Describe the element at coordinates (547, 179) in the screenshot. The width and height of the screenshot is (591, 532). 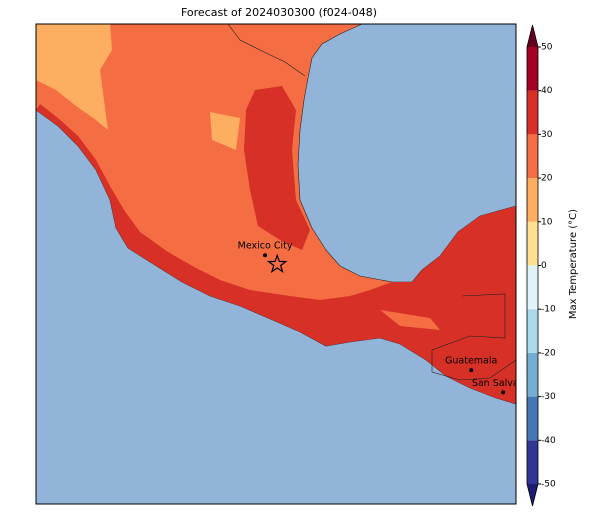
I see `colorbar-tick-label: 20` at that location.